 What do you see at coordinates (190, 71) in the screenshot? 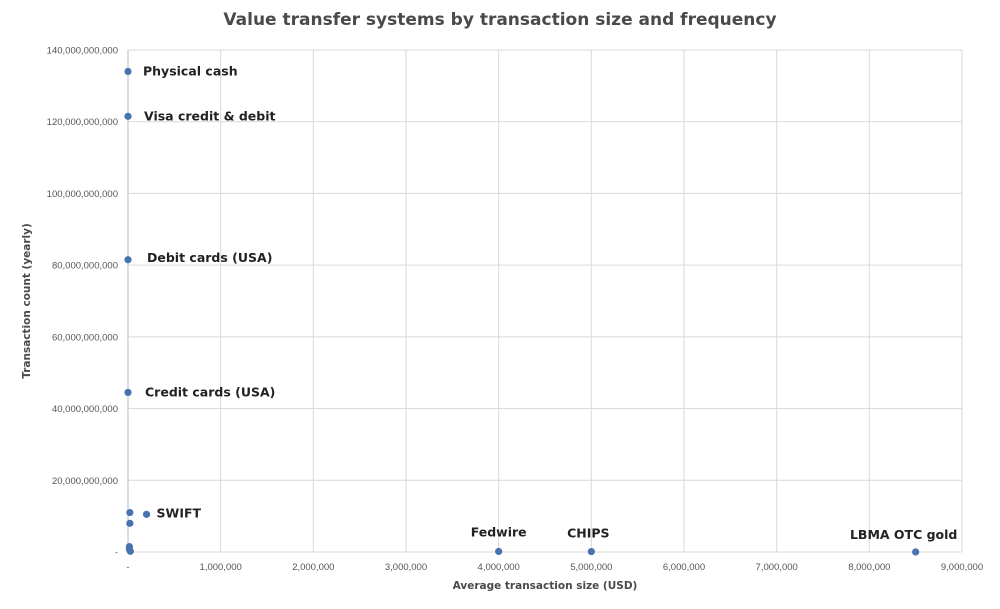
I see `data-label: Physical cash` at bounding box center [190, 71].